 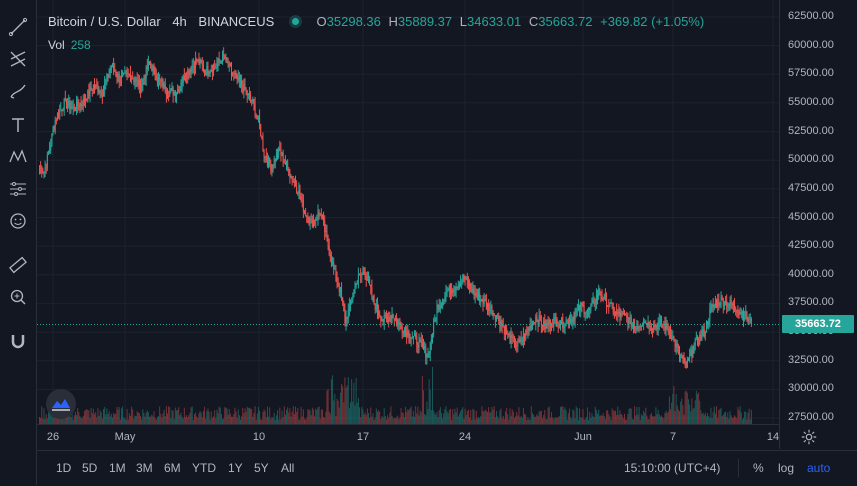 I want to click on text-icon, so click(x=18, y=125).